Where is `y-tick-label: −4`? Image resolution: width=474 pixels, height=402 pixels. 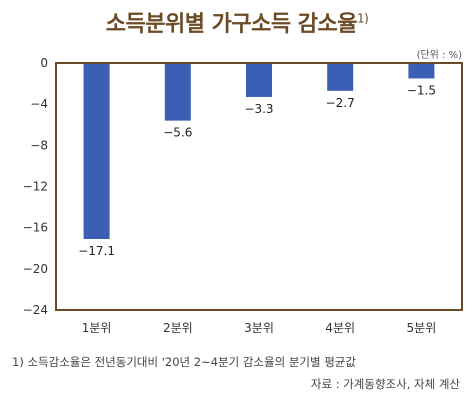
y-tick-label: −4 is located at coordinates (39, 104).